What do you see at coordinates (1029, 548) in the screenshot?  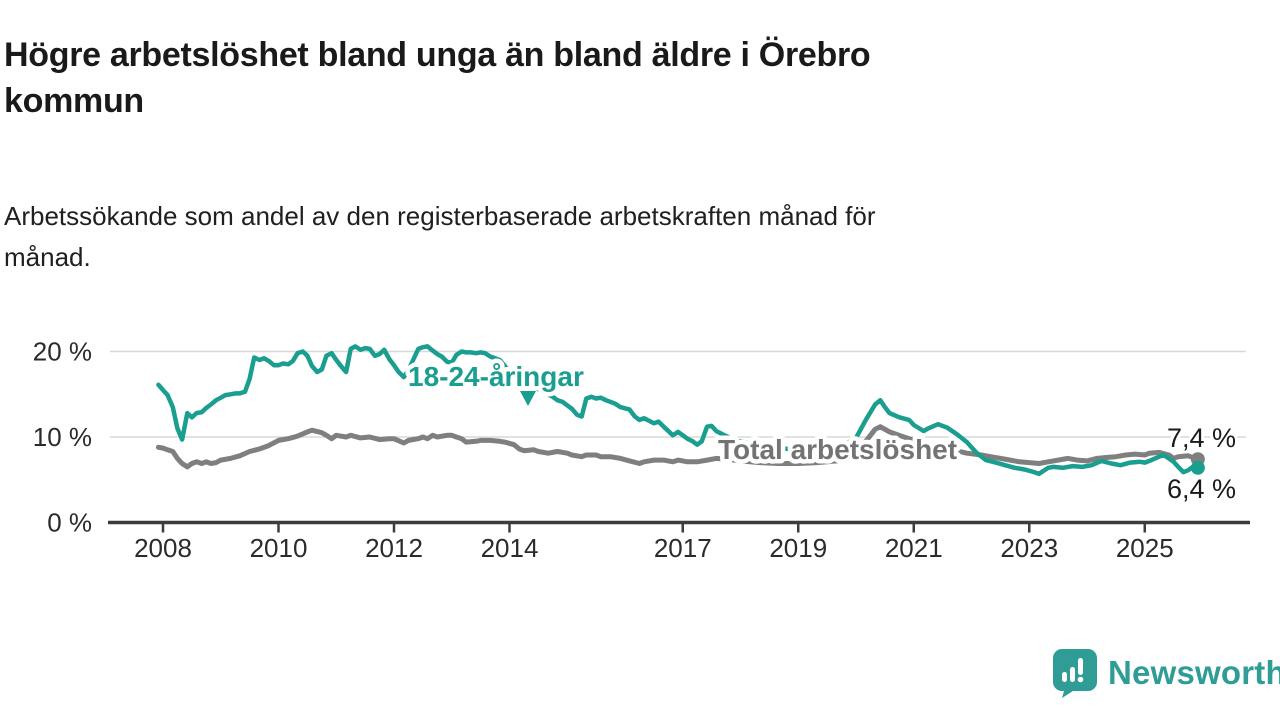 I see `x-tick-label: 2023` at bounding box center [1029, 548].